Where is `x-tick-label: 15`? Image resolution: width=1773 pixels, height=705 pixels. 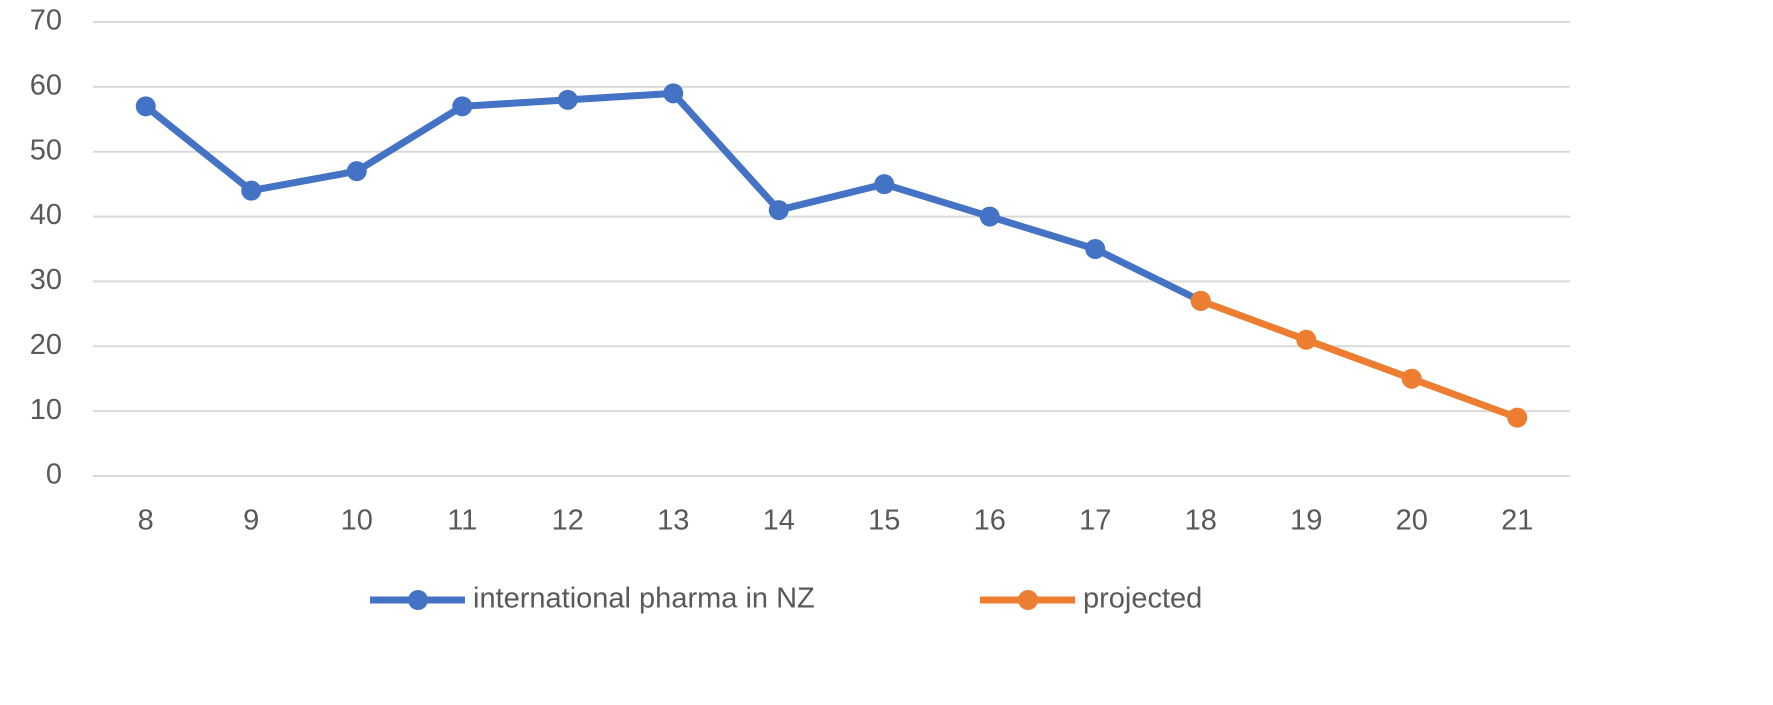
x-tick-label: 15 is located at coordinates (884, 521).